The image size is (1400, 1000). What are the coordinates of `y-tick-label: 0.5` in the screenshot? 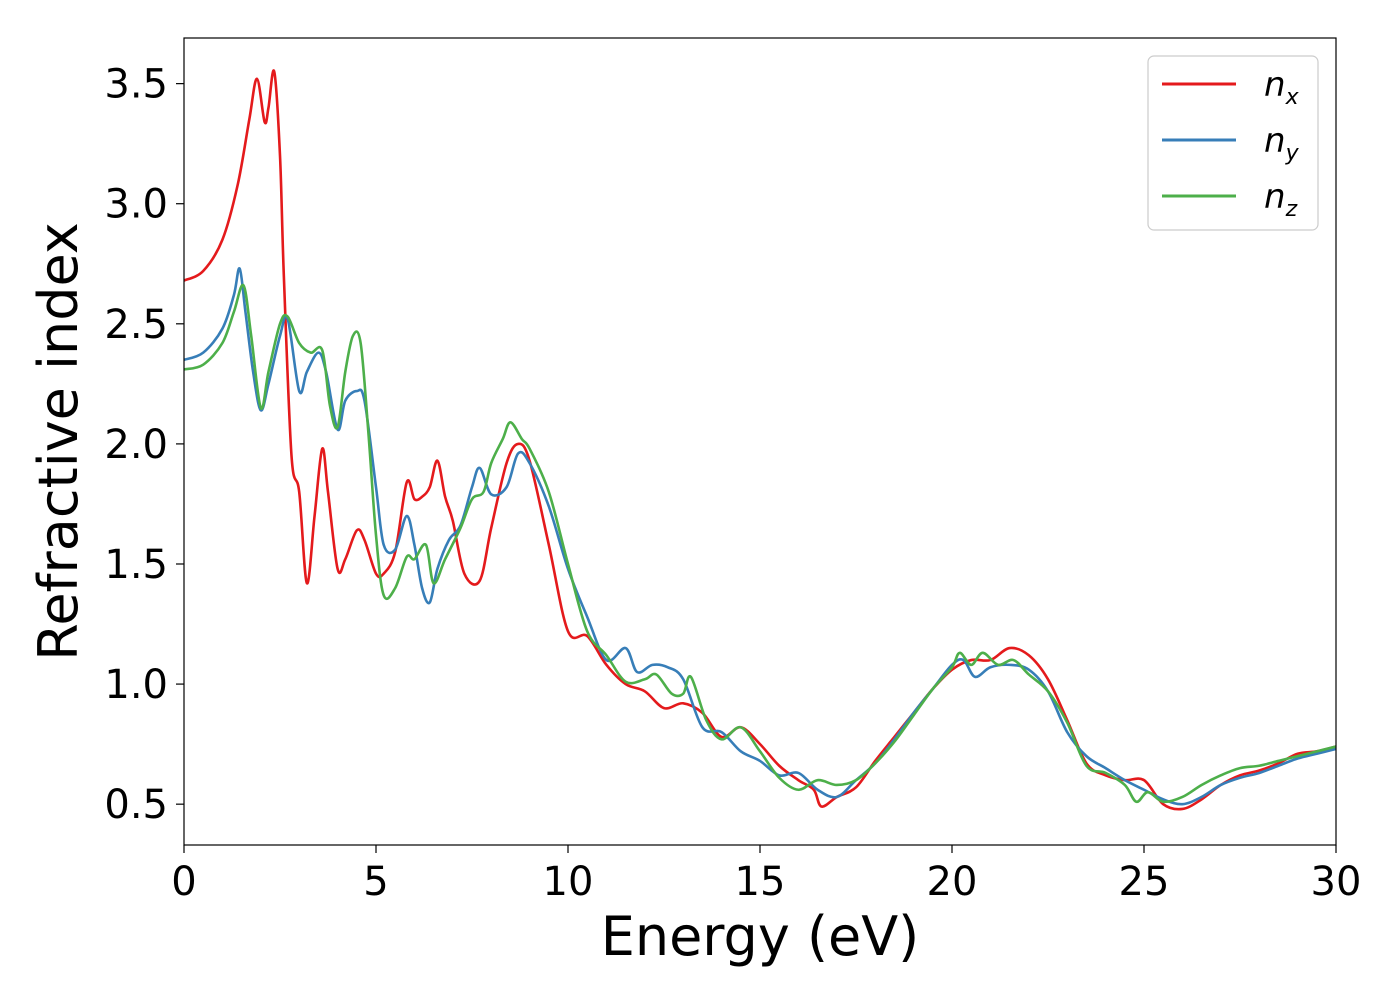 It's located at (136, 805).